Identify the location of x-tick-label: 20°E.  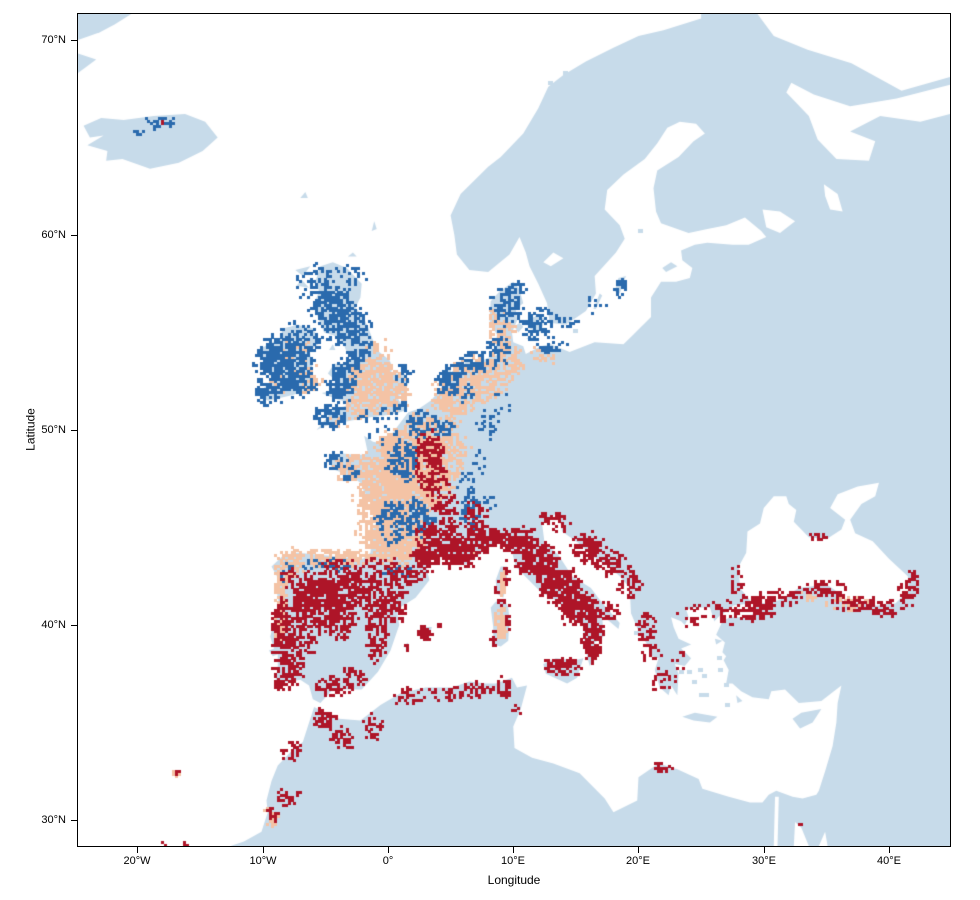
(638, 861).